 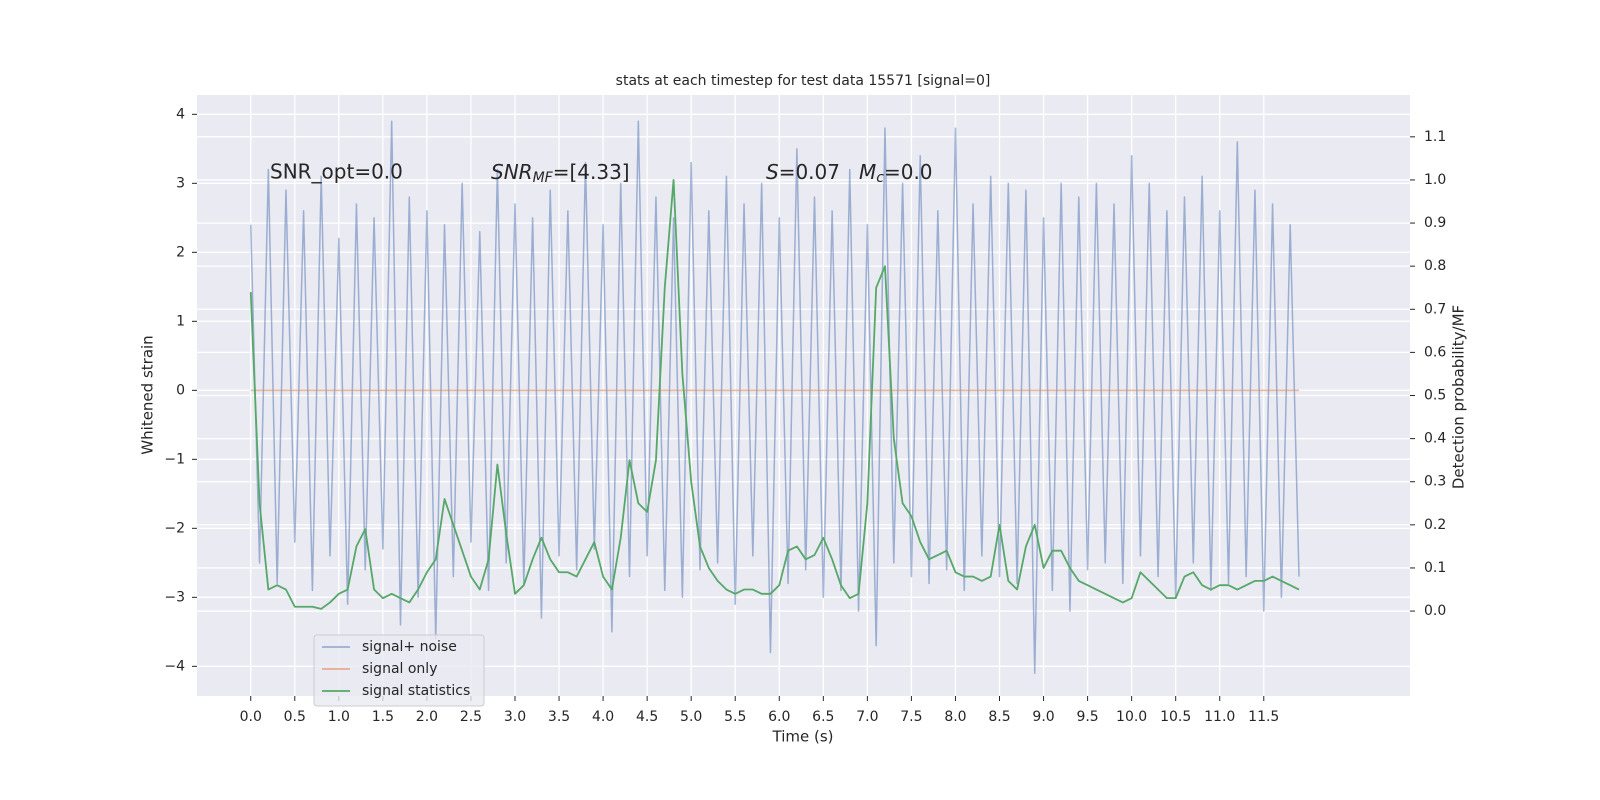 What do you see at coordinates (1435, 309) in the screenshot?
I see `y2-tick-label: 0.7` at bounding box center [1435, 309].